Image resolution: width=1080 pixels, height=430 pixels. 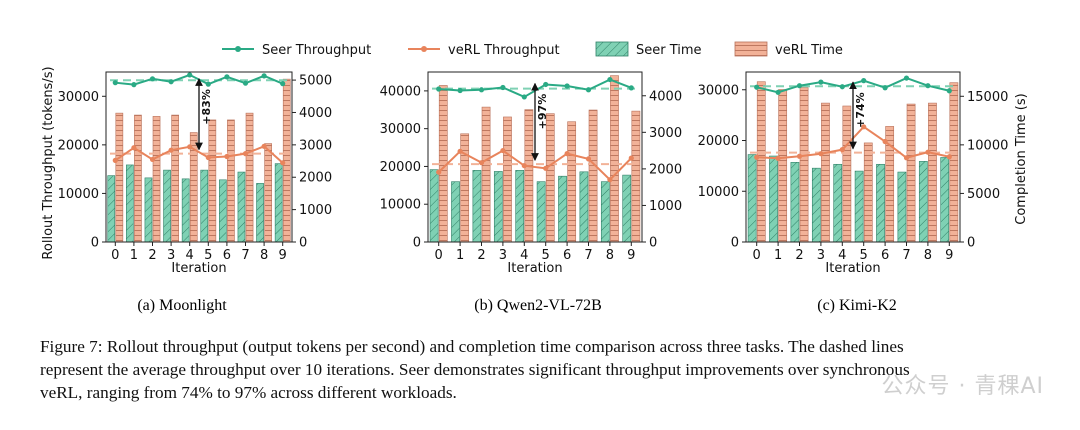 I want to click on legend-label-verl-throughput: veRL Throughput, so click(x=504, y=50).